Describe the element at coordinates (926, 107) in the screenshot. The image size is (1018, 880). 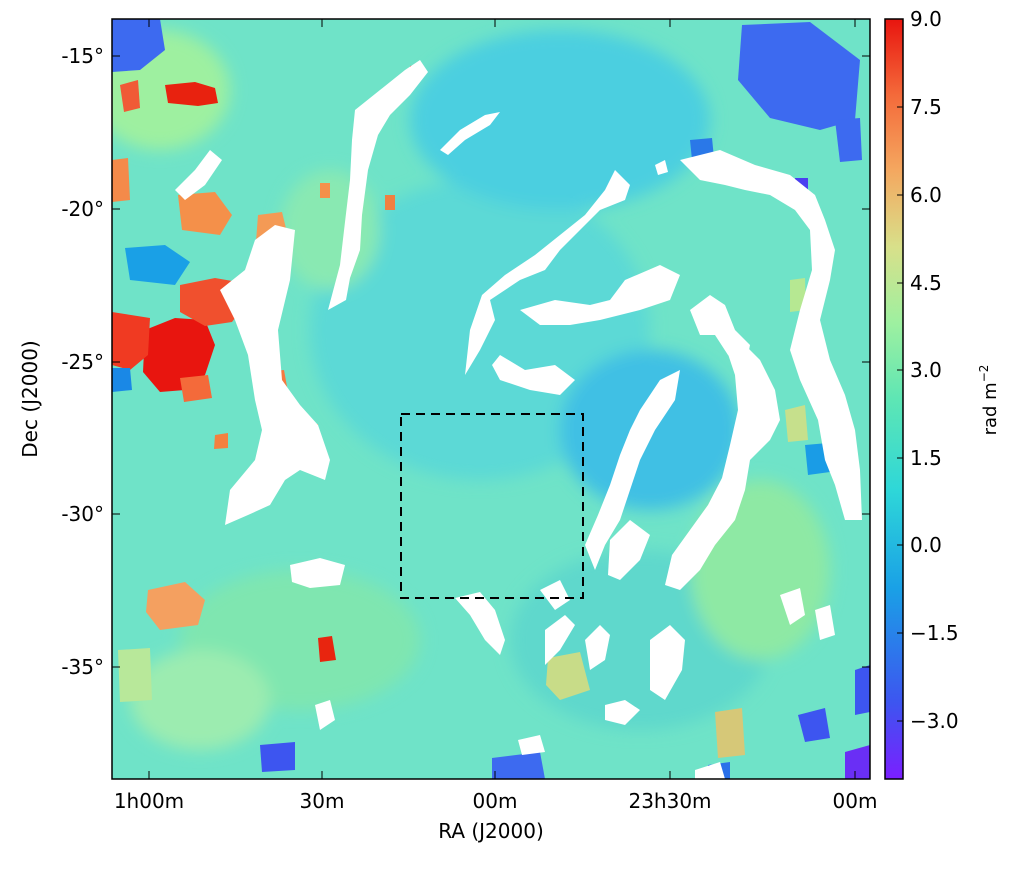
I see `colorbar-tick-label: 7.5` at that location.